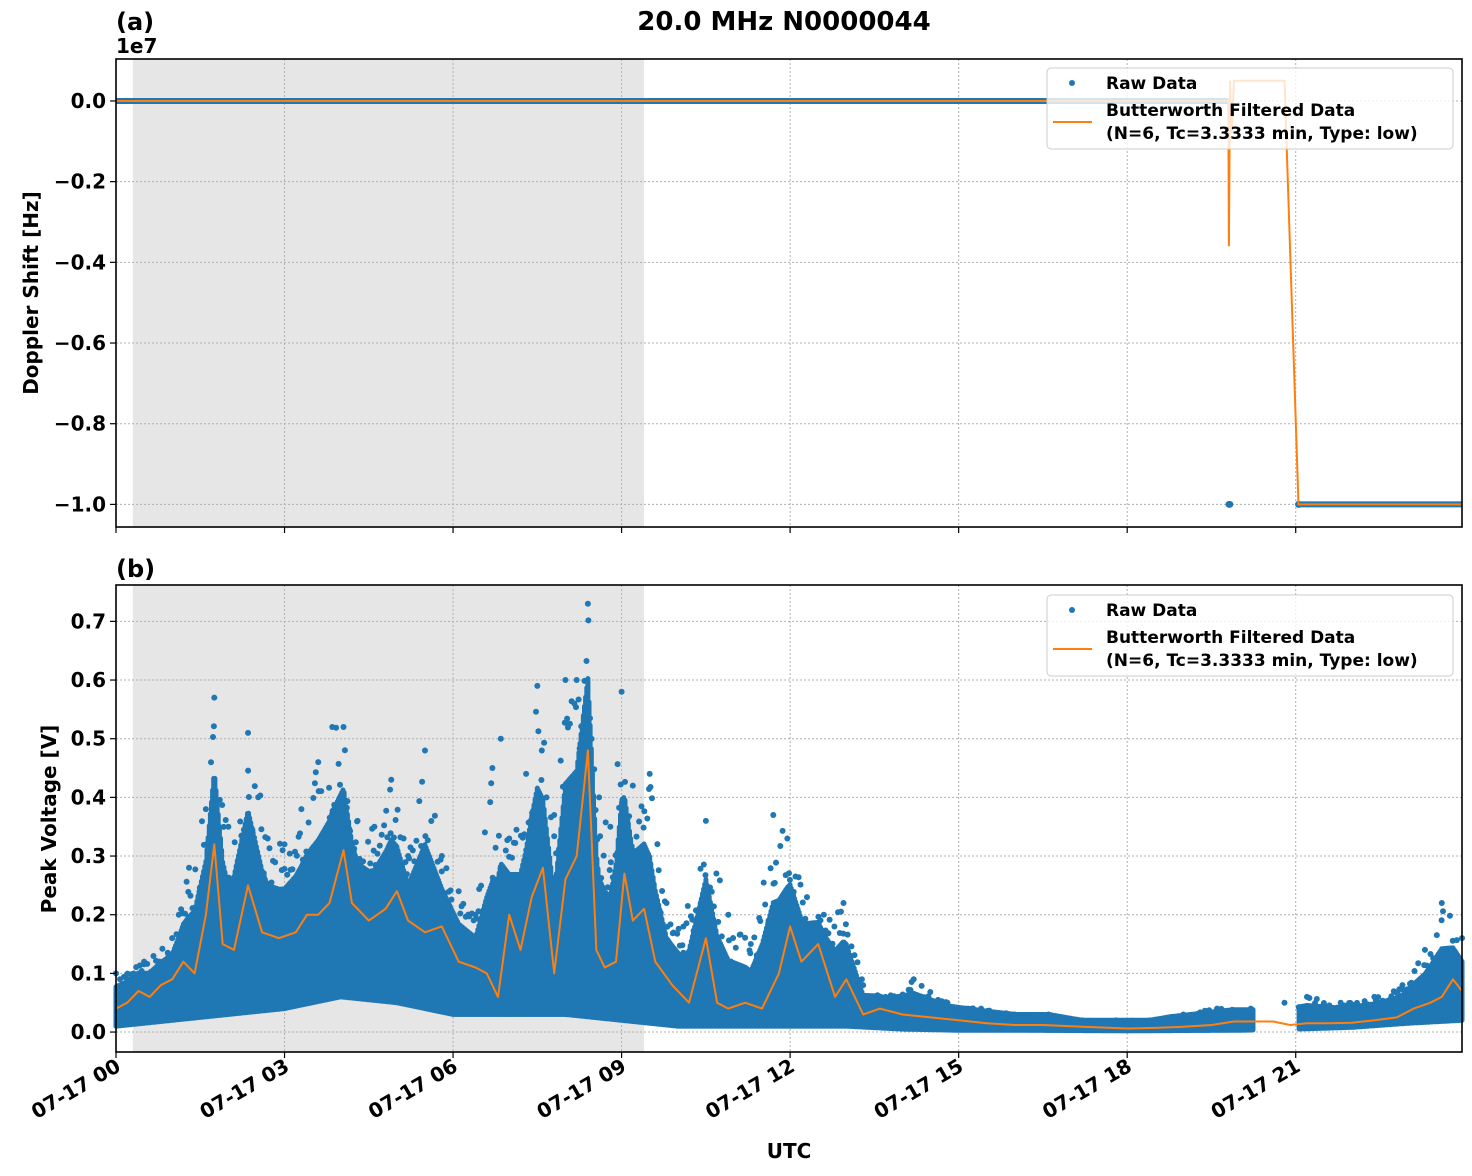 The image size is (1472, 1176). What do you see at coordinates (88, 973) in the screenshot?
I see `y-tick-label: 0.1` at bounding box center [88, 973].